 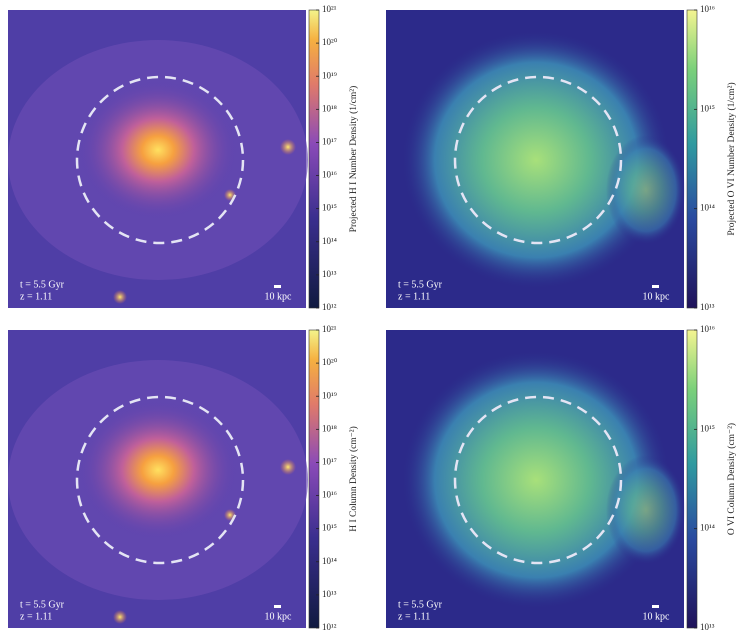 I want to click on colorbar-label: Projected O VI Number Density (1/cm²), so click(x=731, y=158).